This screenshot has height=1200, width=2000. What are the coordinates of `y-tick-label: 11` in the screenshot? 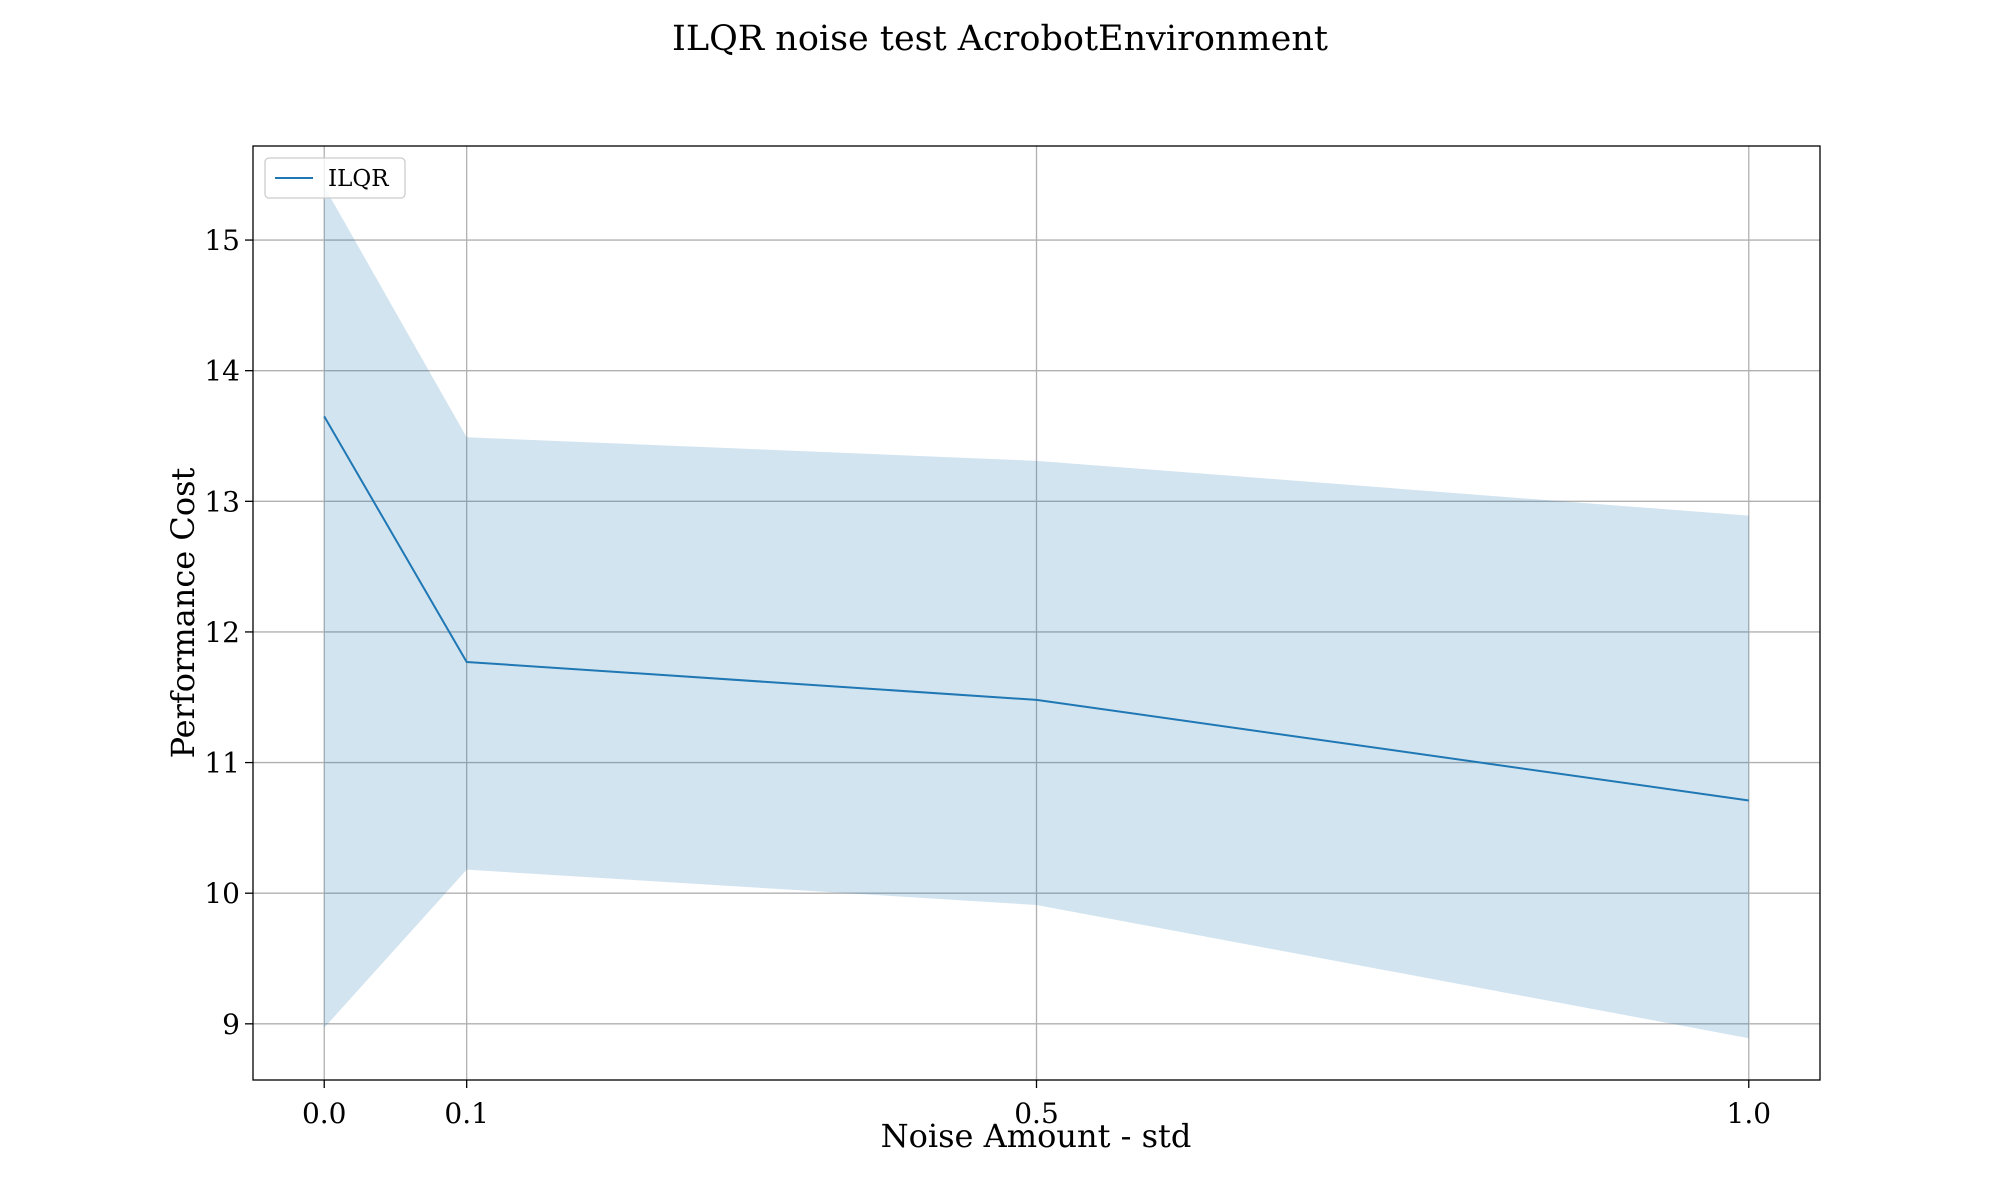 It's located at (222, 763).